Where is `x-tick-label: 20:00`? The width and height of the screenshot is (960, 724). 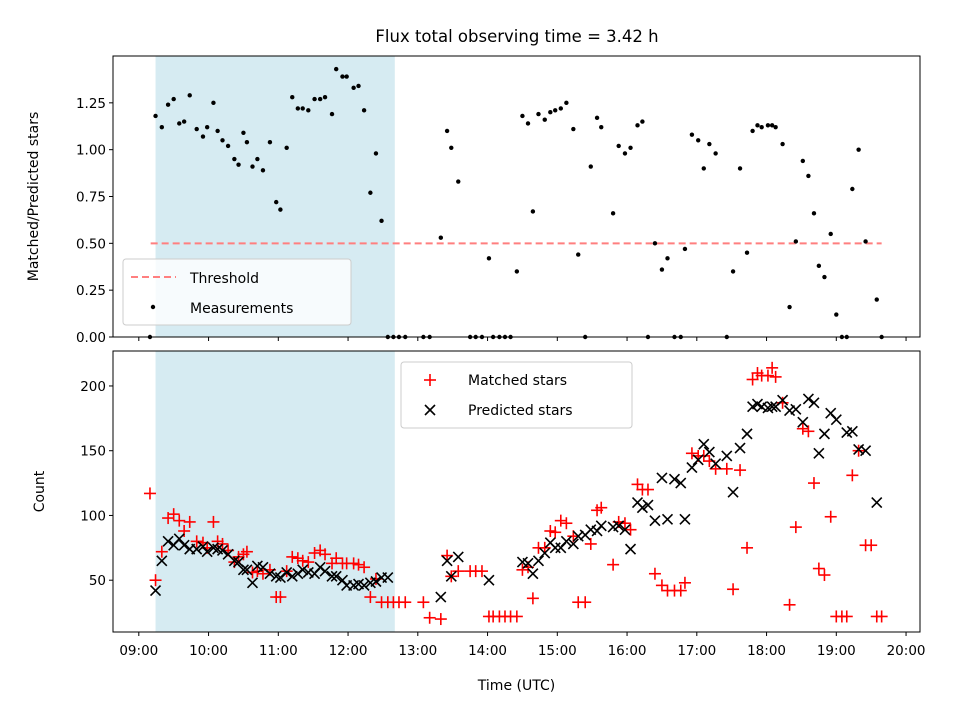 x-tick-label: 20:00 is located at coordinates (906, 651).